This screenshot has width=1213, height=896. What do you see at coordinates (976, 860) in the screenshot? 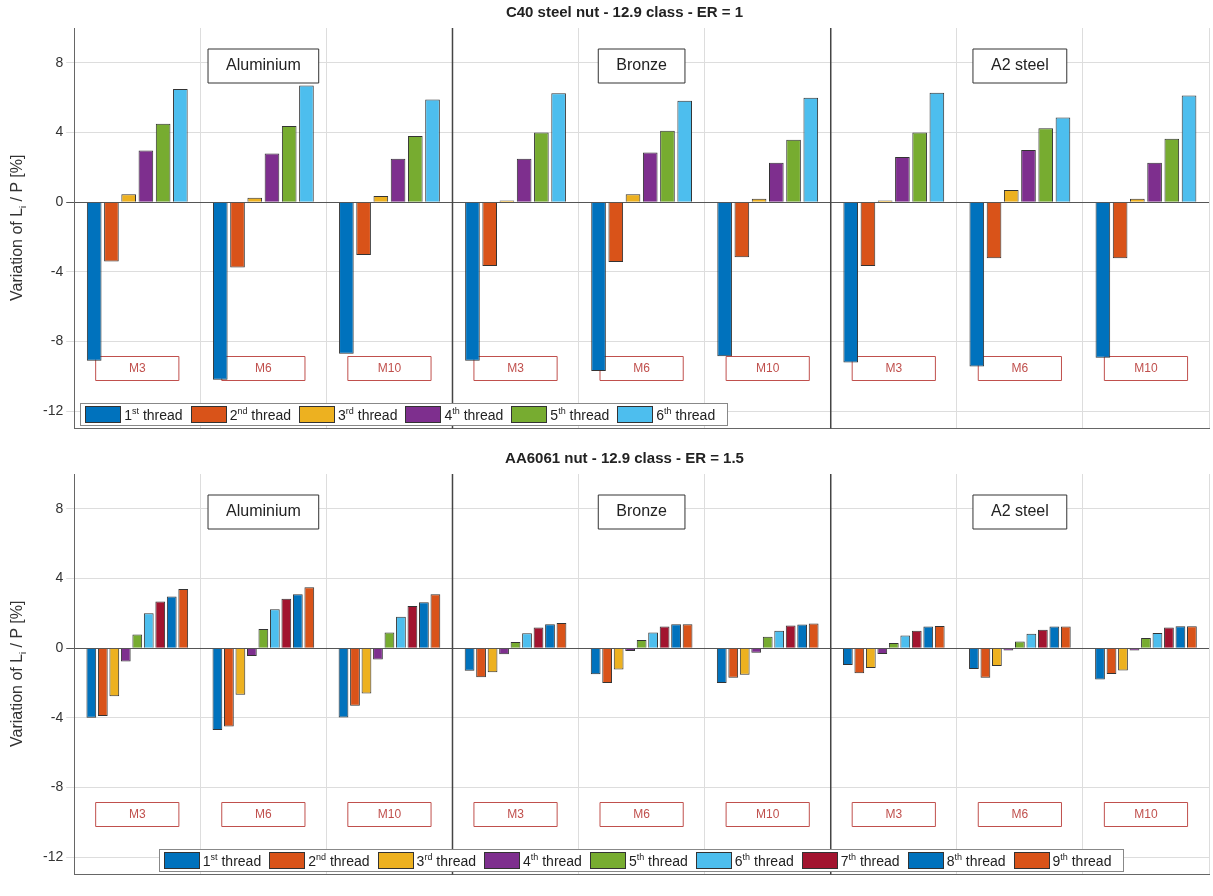
I see `legend-label: 8$^{th}$ thread` at bounding box center [976, 860].